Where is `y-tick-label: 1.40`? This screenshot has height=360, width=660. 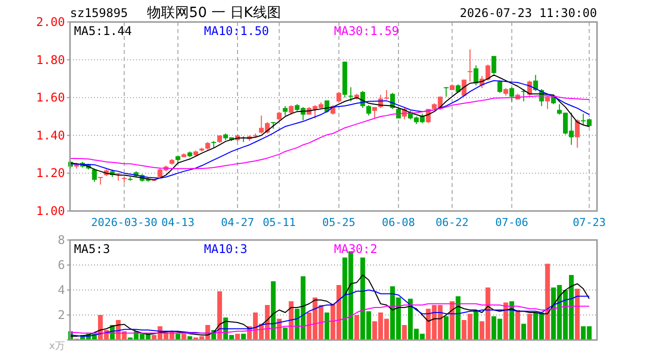
y-tick-label: 1.40 is located at coordinates (50, 135).